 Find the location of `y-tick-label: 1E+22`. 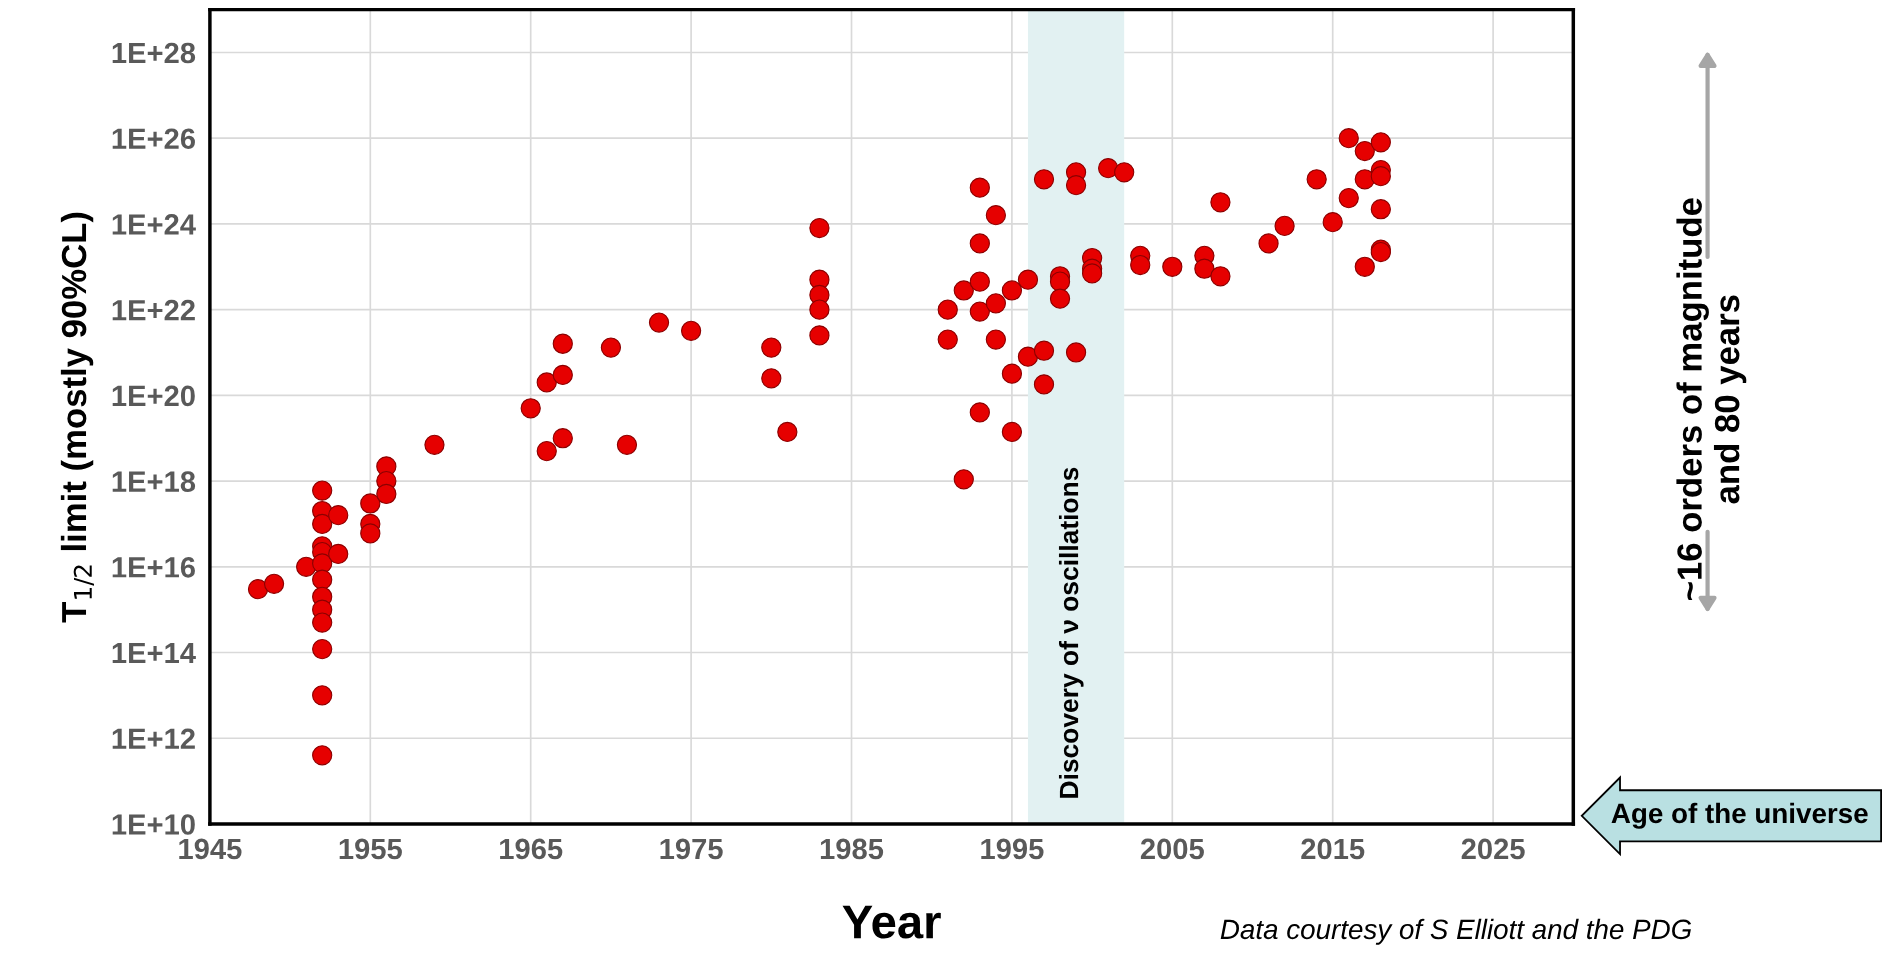

y-tick-label: 1E+22 is located at coordinates (153, 310).